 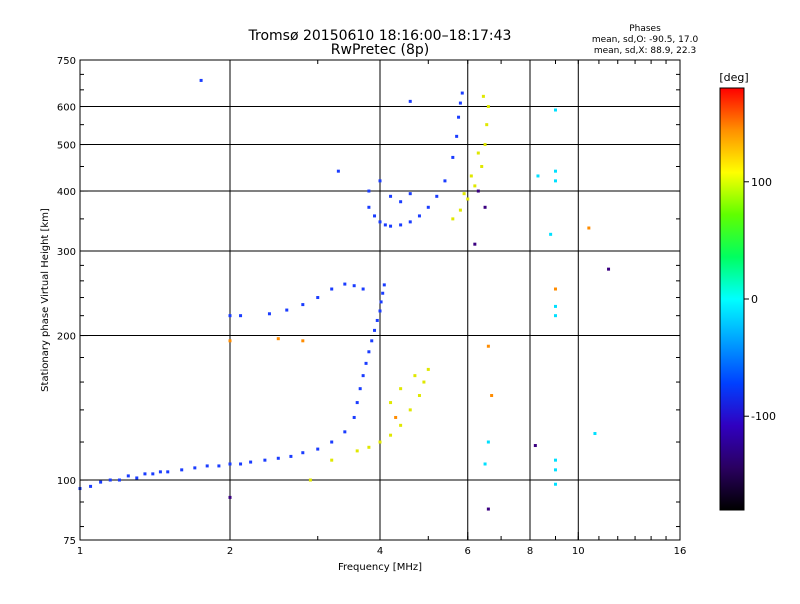 I want to click on colorbar-label: [deg], so click(x=733, y=77).